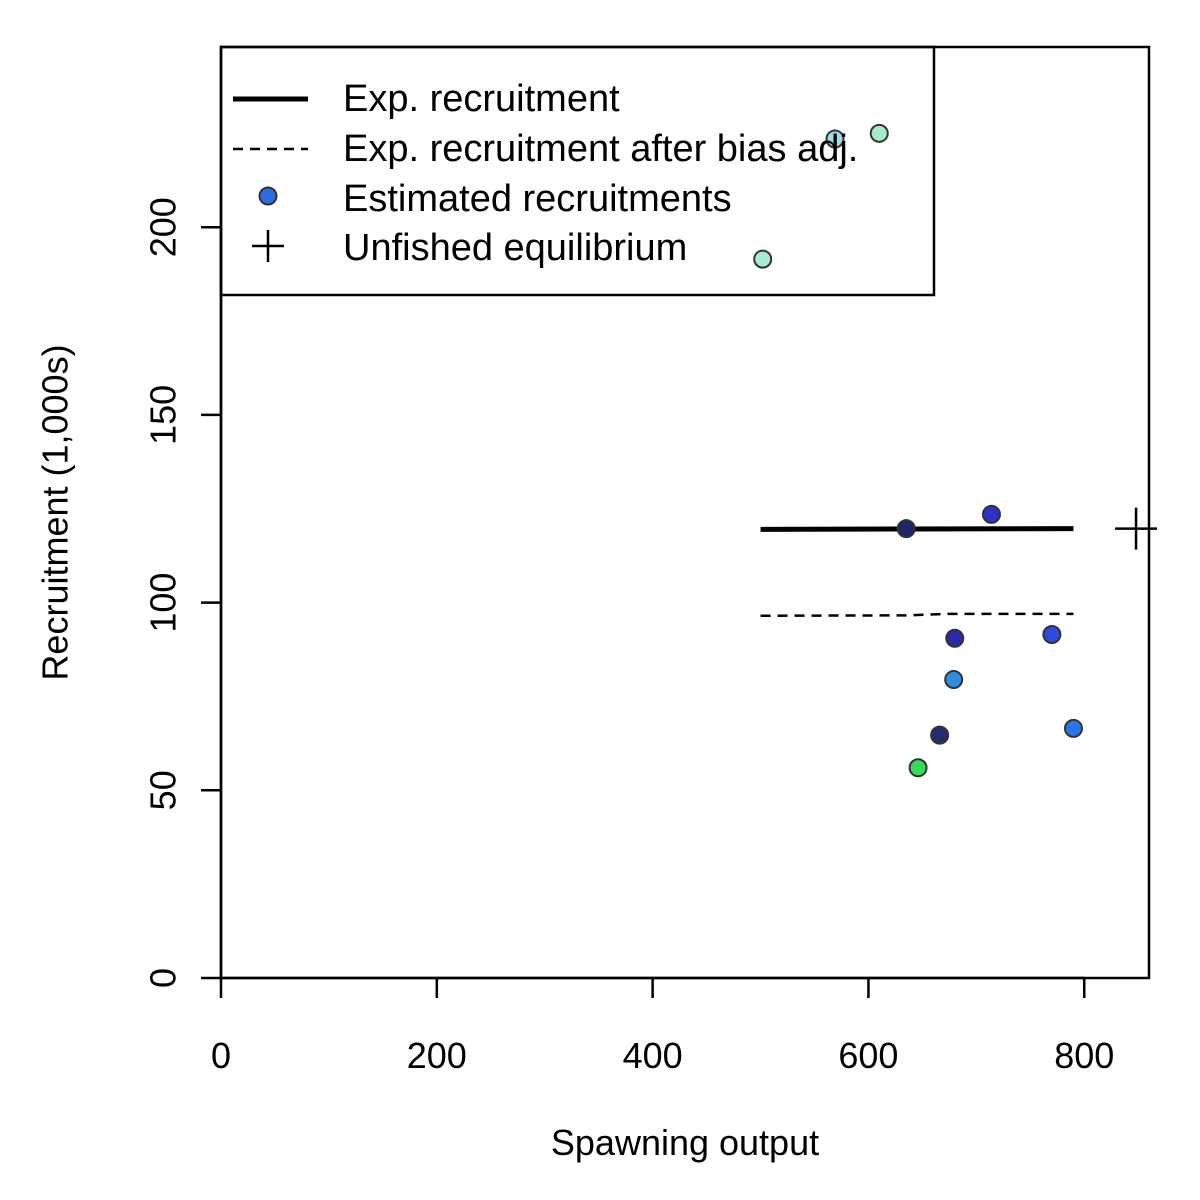  What do you see at coordinates (653, 1055) in the screenshot?
I see `x-tick-label: 400` at bounding box center [653, 1055].